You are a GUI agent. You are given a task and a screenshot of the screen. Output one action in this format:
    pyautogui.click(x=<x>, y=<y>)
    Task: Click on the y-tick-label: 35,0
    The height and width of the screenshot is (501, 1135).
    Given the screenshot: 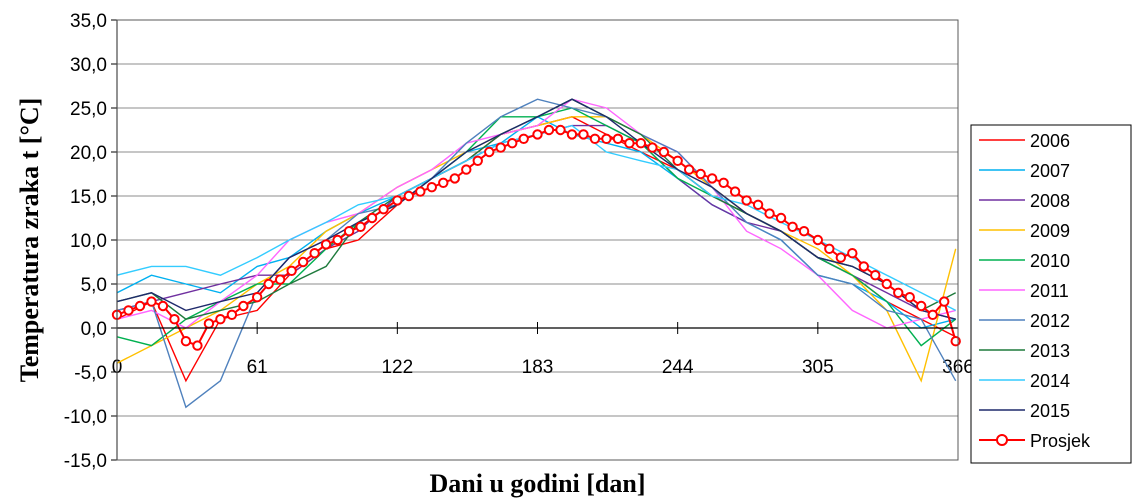 What is the action you would take?
    pyautogui.click(x=88, y=21)
    